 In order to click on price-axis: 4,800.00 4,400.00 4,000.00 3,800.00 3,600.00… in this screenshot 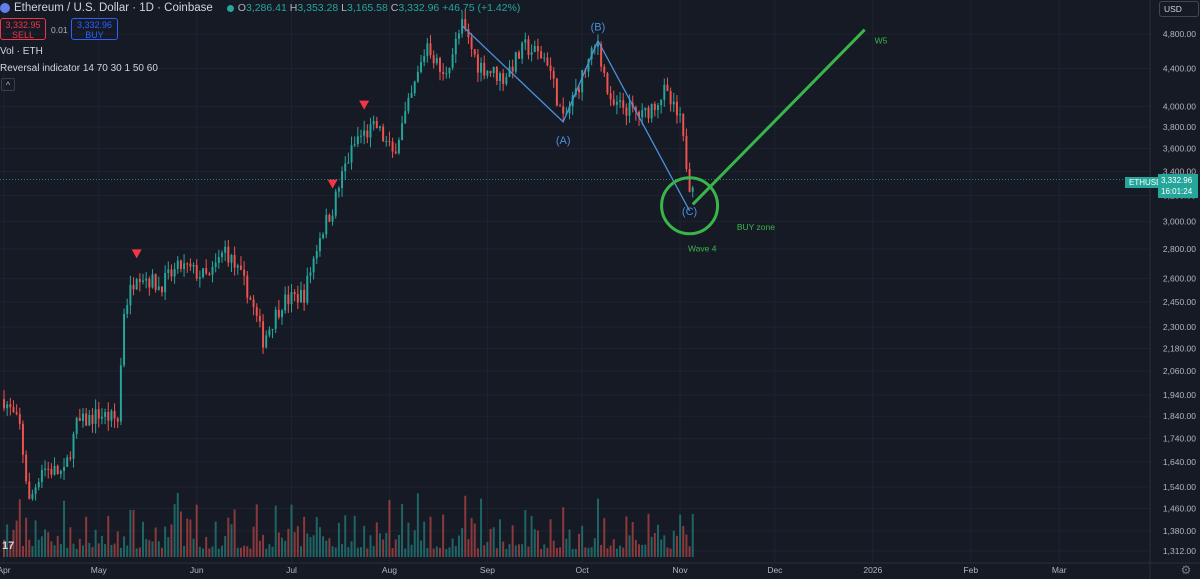, I will do `click(1179, 292)`.